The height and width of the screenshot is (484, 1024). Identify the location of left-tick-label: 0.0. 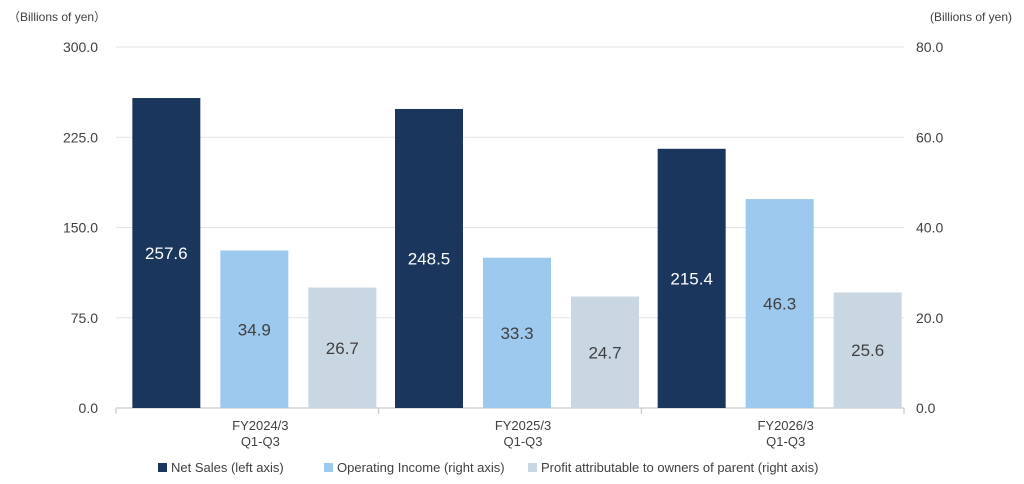
(89, 408).